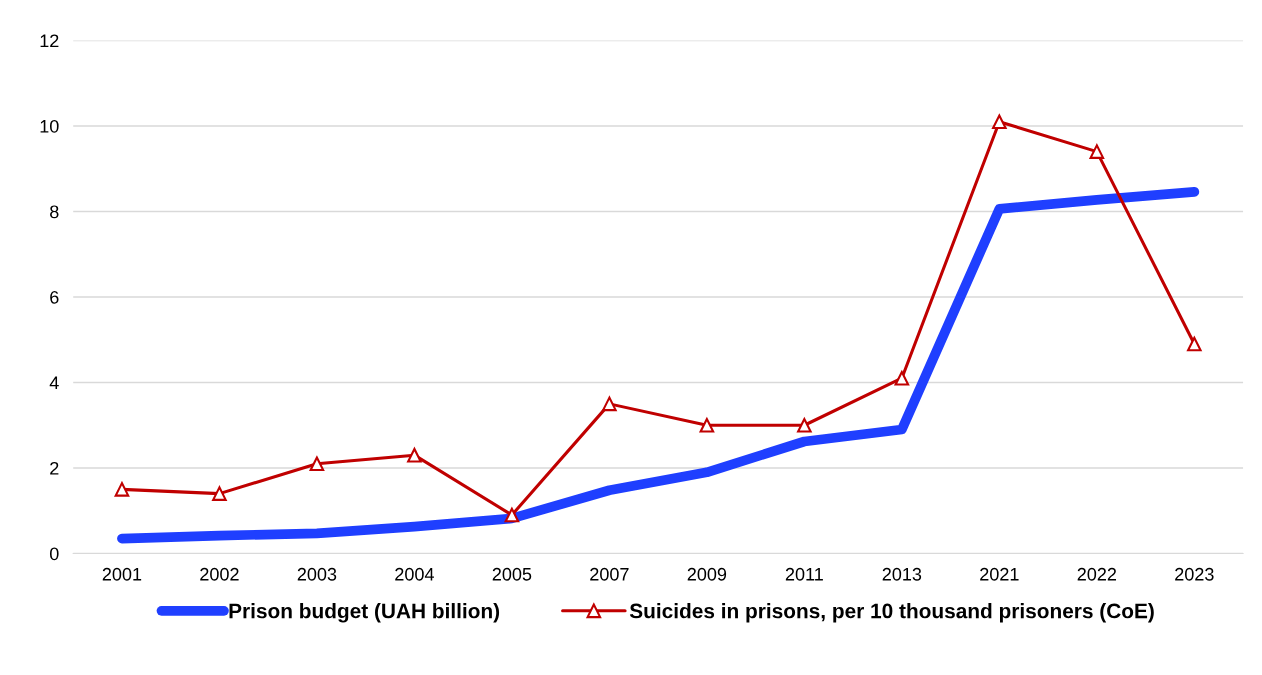 This screenshot has width=1262, height=675. Describe the element at coordinates (219, 574) in the screenshot. I see `x-tick-label: 2002` at that location.